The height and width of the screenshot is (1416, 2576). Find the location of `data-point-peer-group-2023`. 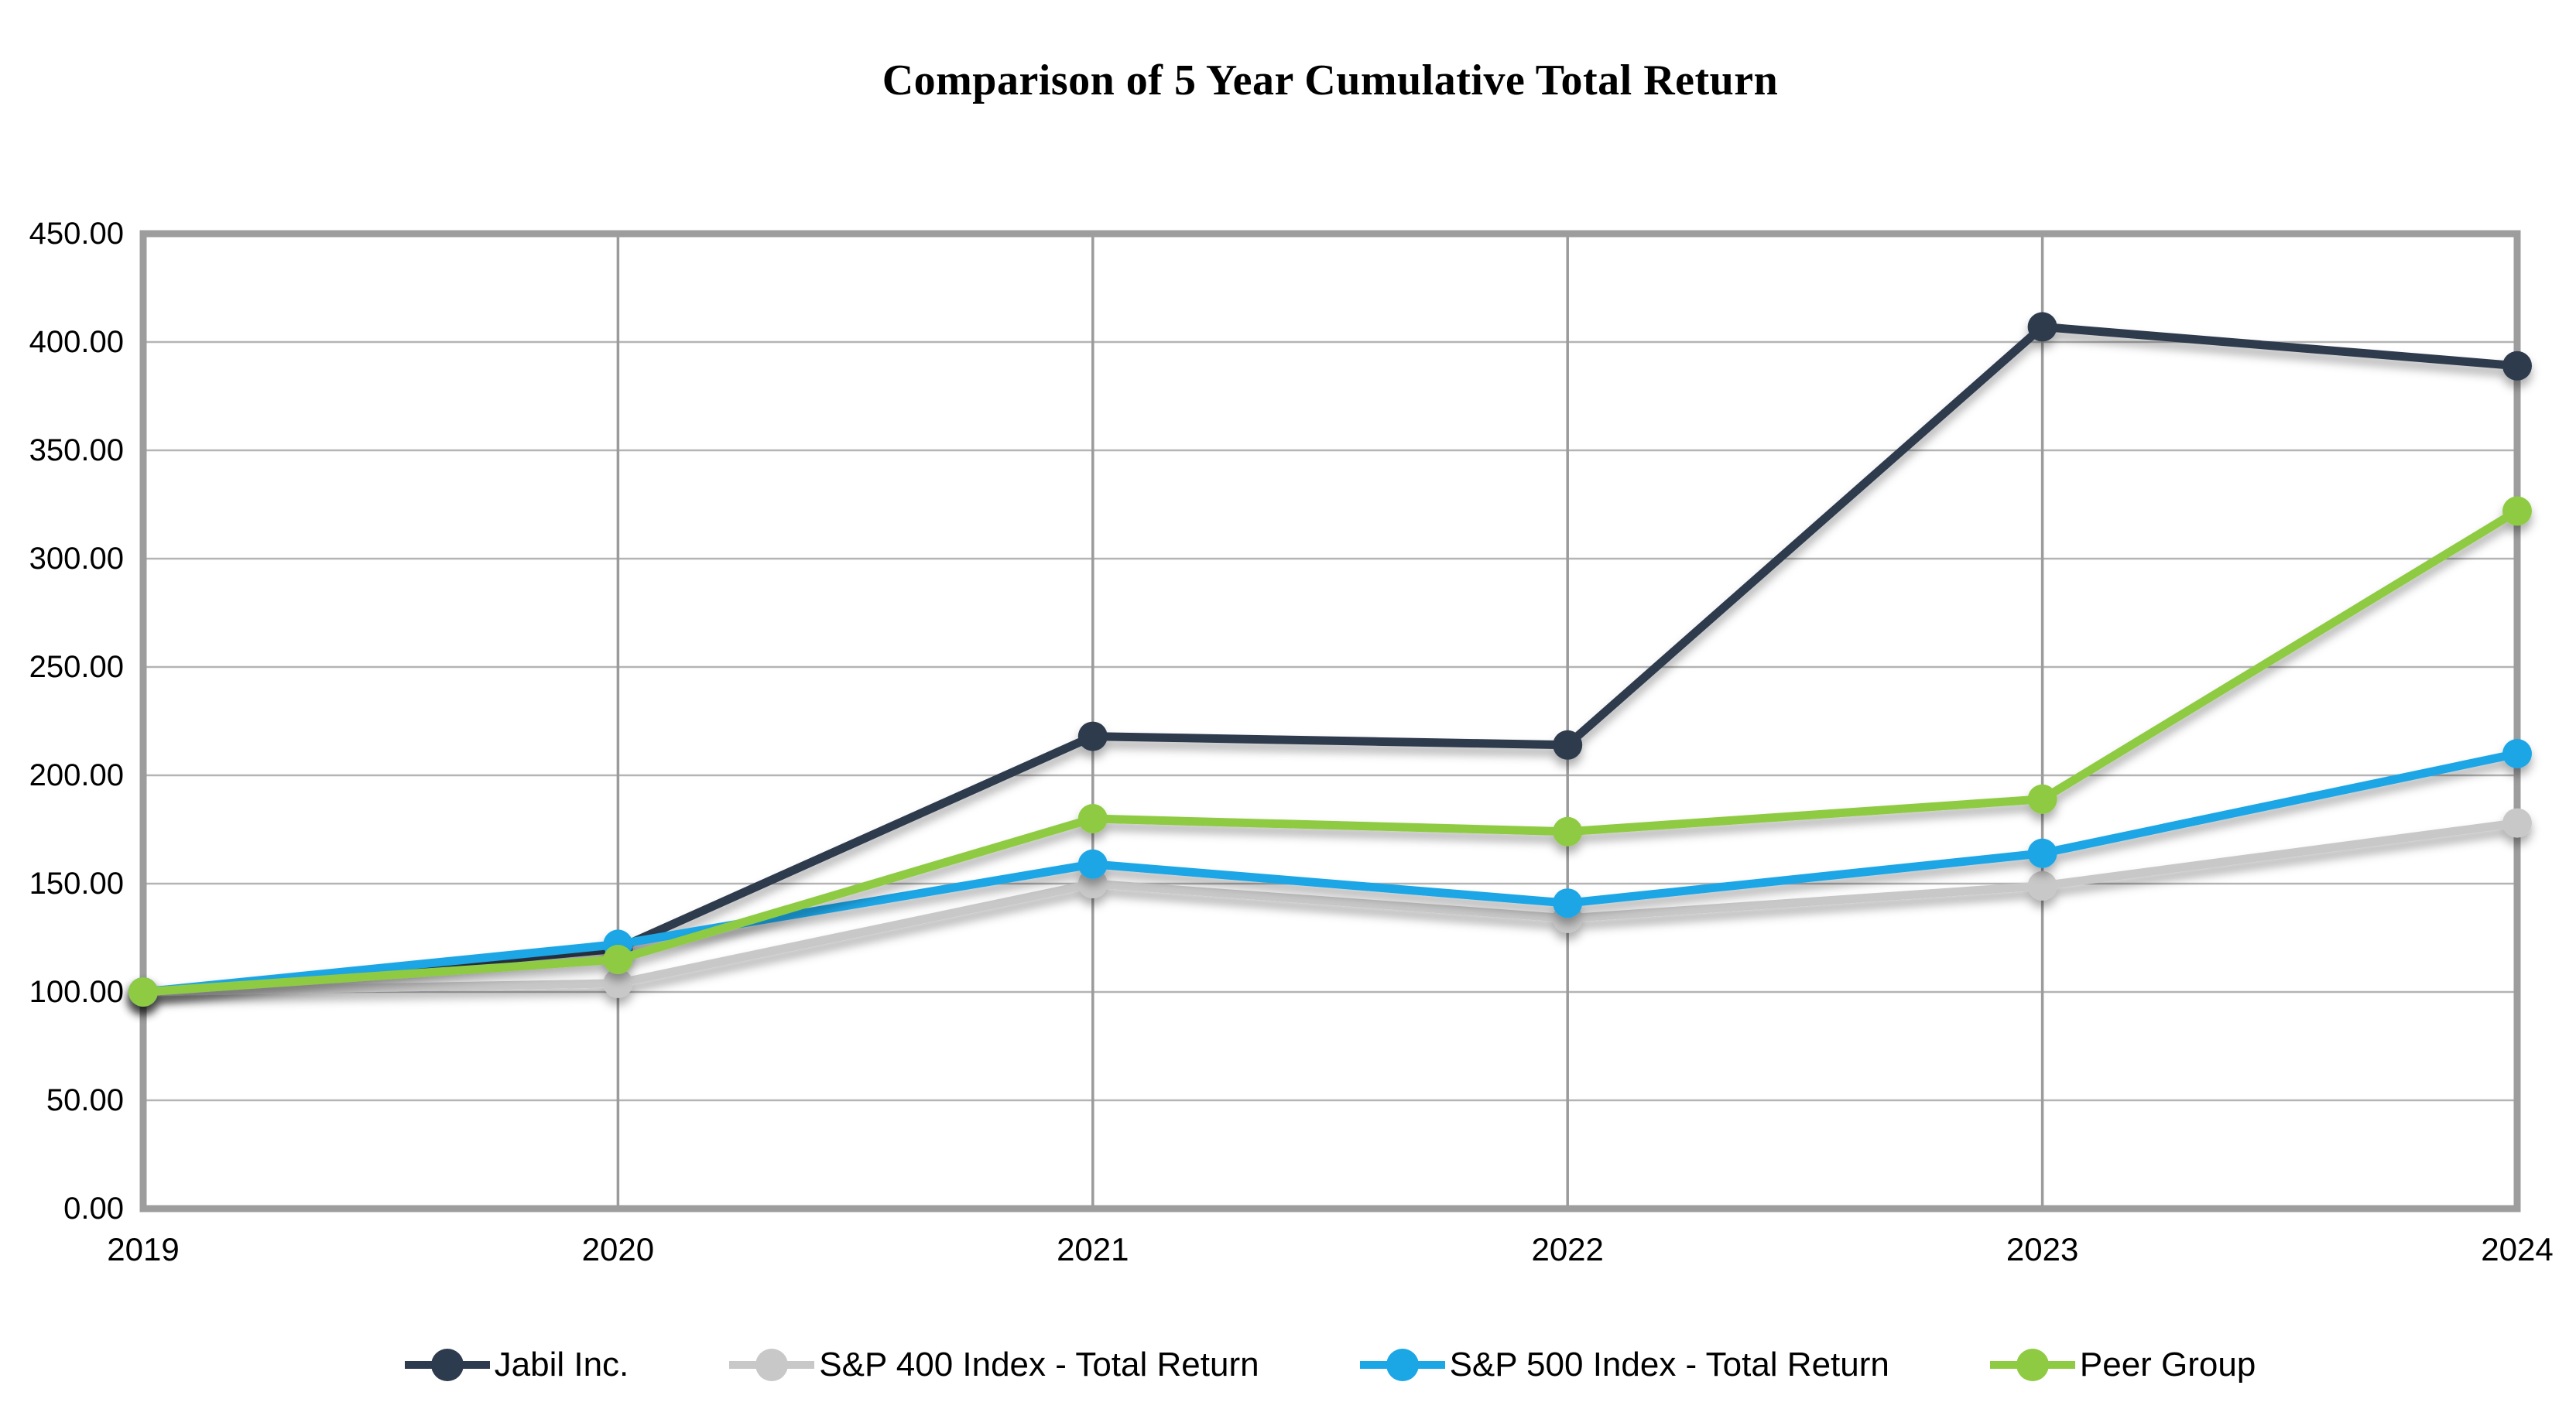

data-point-peer-group-2023 is located at coordinates (2042, 799).